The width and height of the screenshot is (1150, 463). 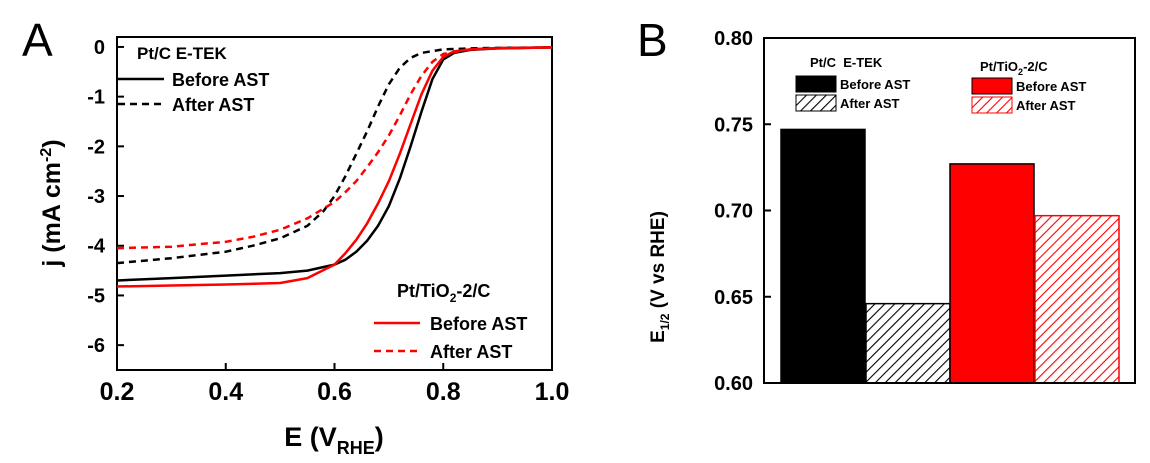 I want to click on panel-a-legend-title-pt-tio2: Pt/TiO2-2/C, so click(x=443, y=293).